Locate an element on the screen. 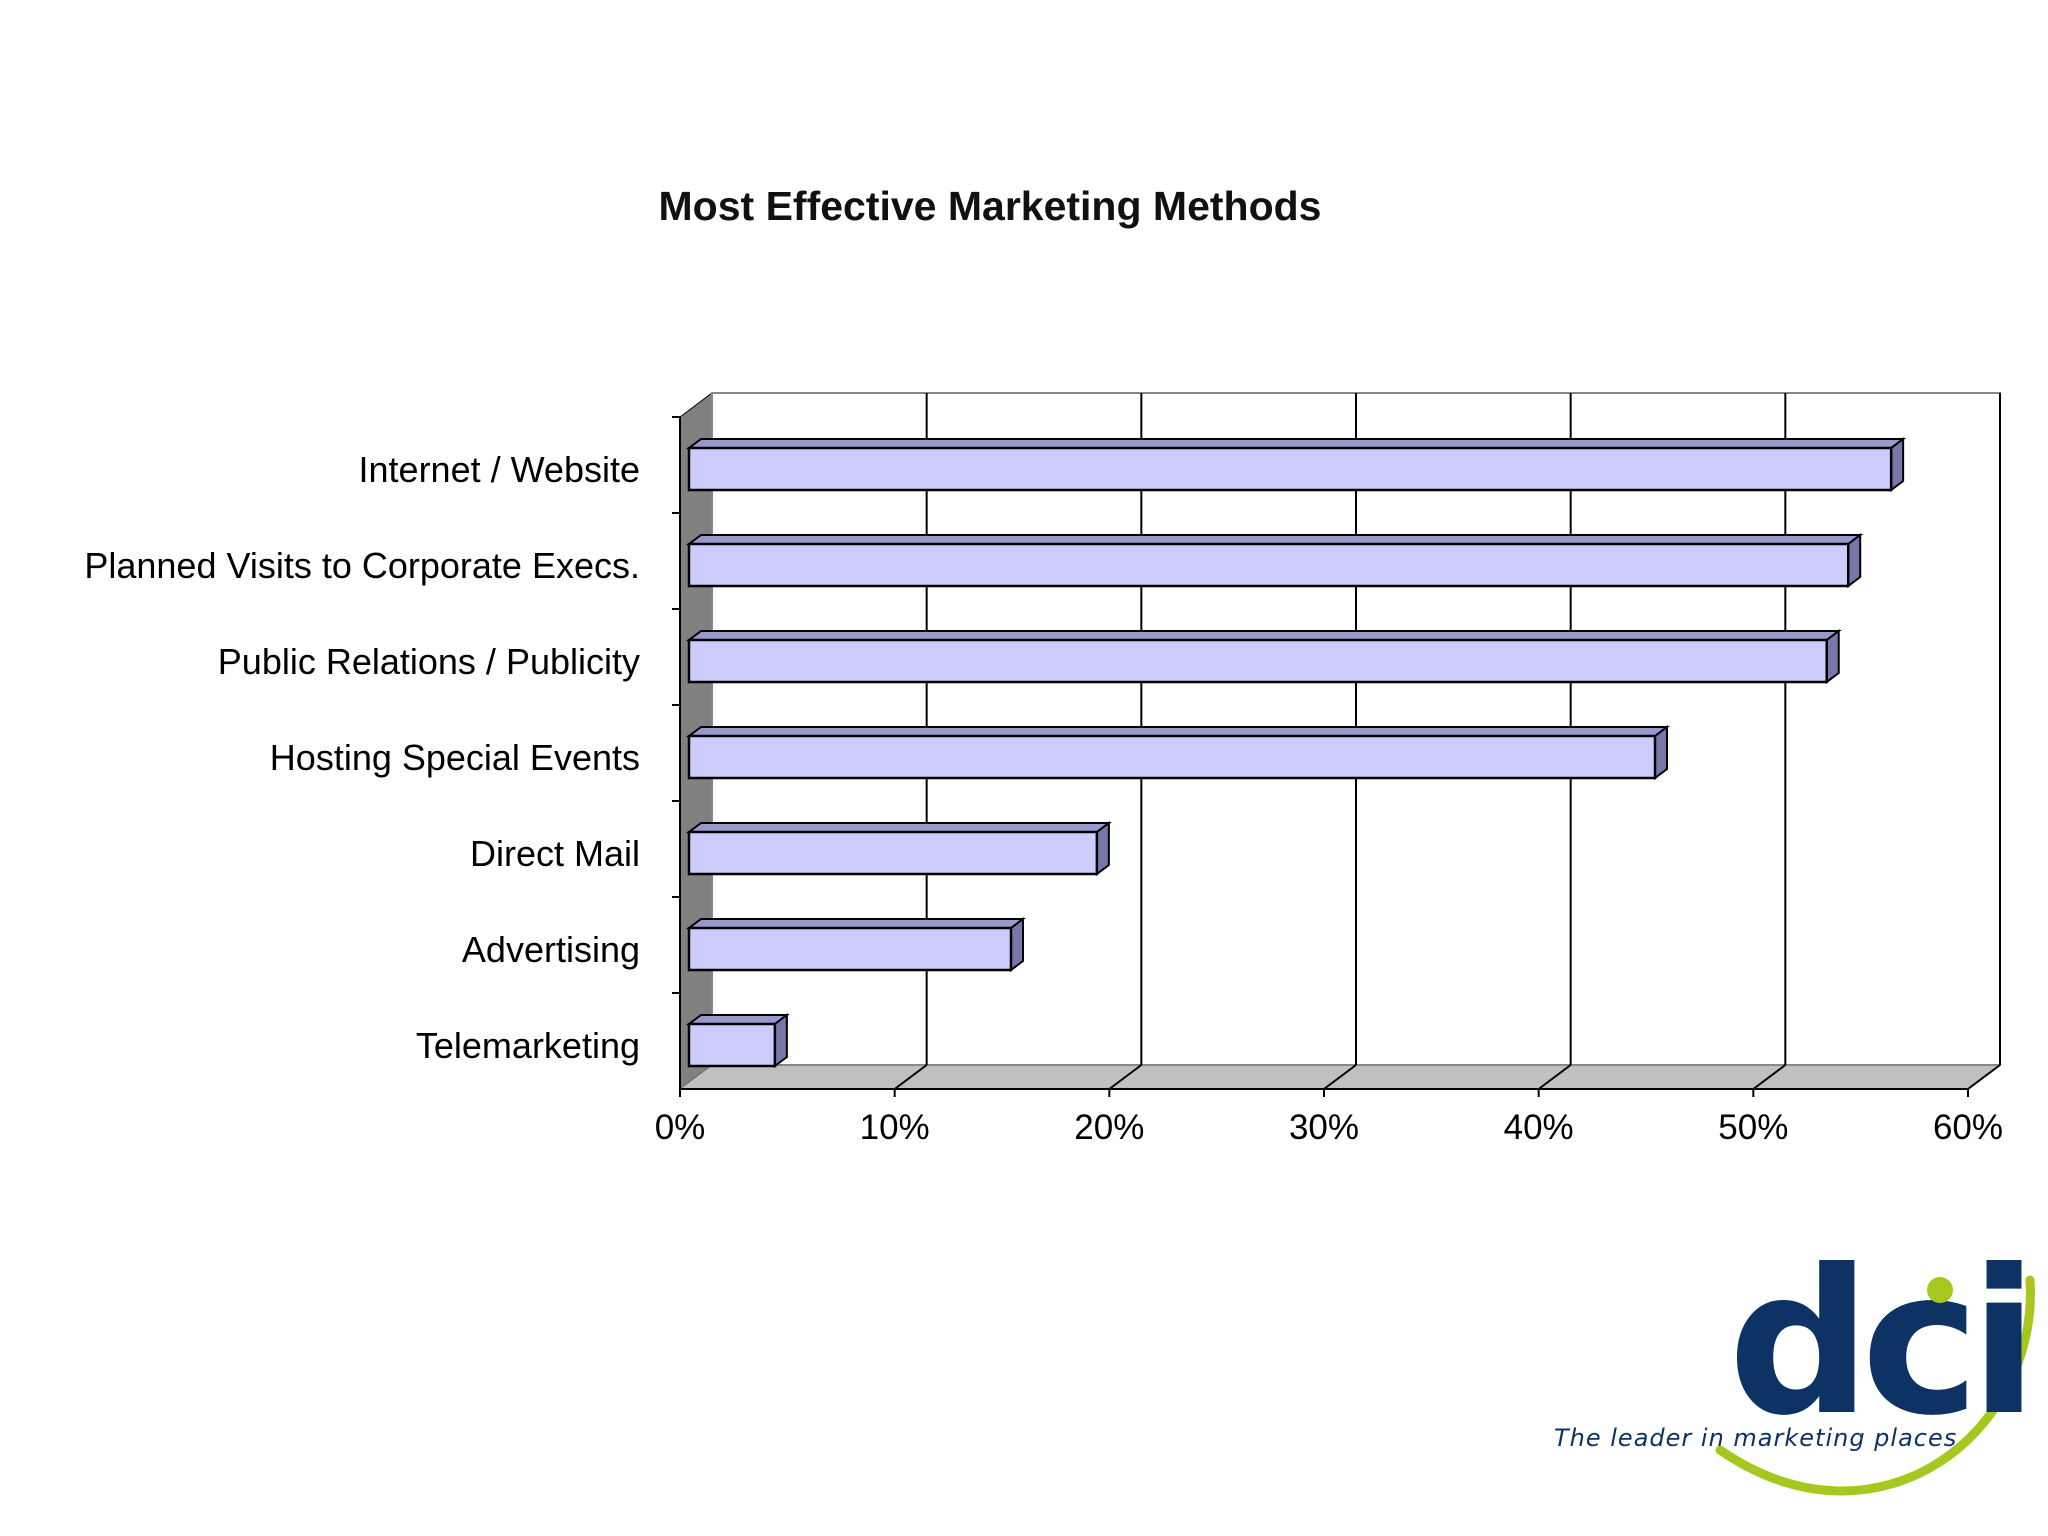 The width and height of the screenshot is (2048, 1536). dci-logo: dci The leader in marketing places is located at coordinates (1796, 1361).